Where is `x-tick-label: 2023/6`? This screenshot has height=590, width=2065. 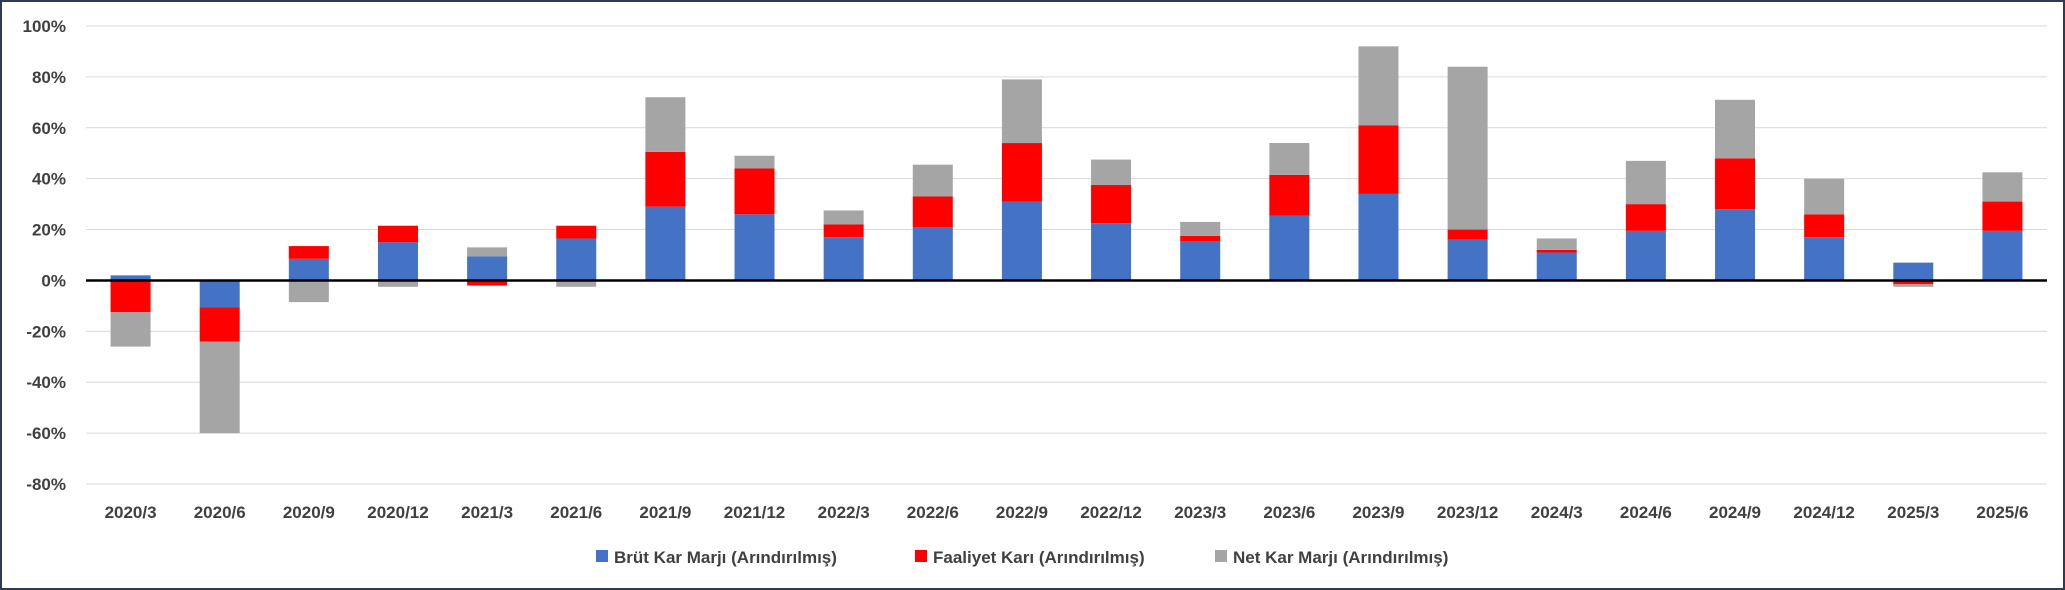
x-tick-label: 2023/6 is located at coordinates (1289, 512).